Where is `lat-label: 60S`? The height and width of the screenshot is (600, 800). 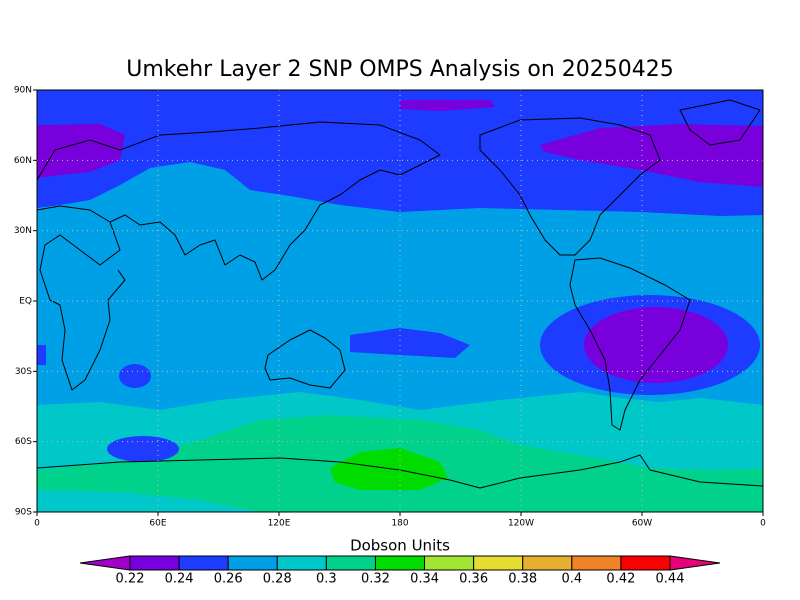
lat-label: 60S is located at coordinates (23, 442).